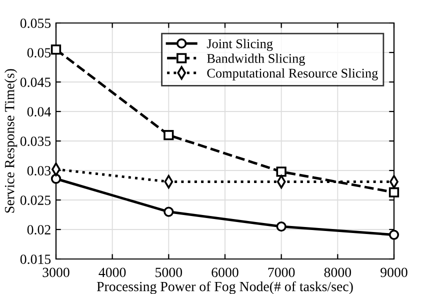 Image resolution: width=436 pixels, height=294 pixels. What do you see at coordinates (38, 230) in the screenshot?
I see `y-tick-label: 0.02` at bounding box center [38, 230].